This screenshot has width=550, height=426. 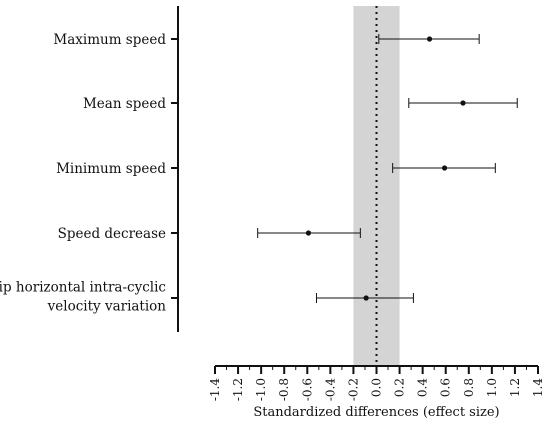 What do you see at coordinates (469, 387) in the screenshot?
I see `x-tick-label: 0.8` at bounding box center [469, 387].